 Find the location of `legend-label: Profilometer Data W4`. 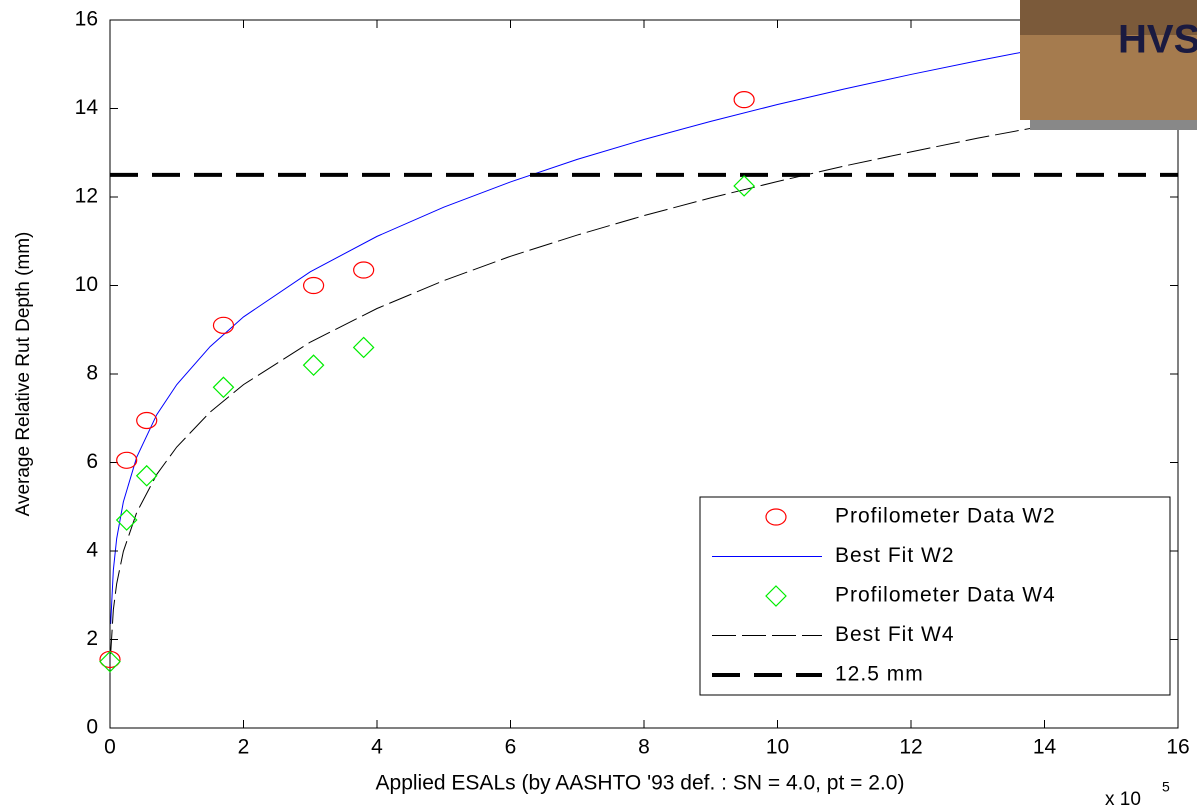

legend-label: Profilometer Data W4 is located at coordinates (945, 595).